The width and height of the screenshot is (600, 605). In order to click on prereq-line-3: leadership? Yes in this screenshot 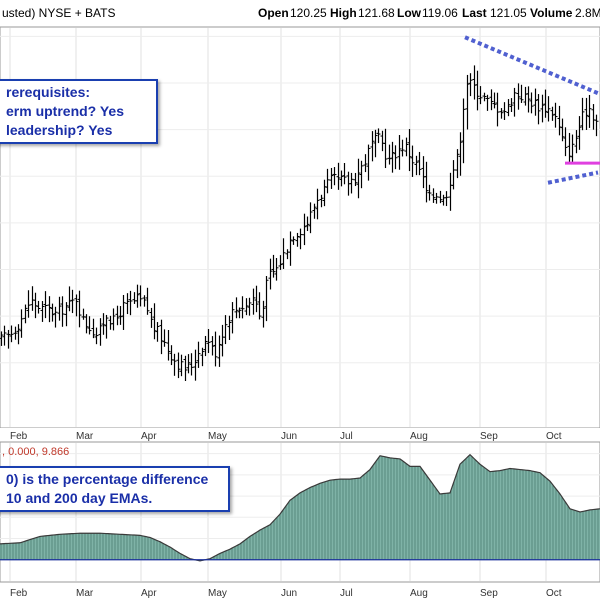, I will do `click(59, 130)`.